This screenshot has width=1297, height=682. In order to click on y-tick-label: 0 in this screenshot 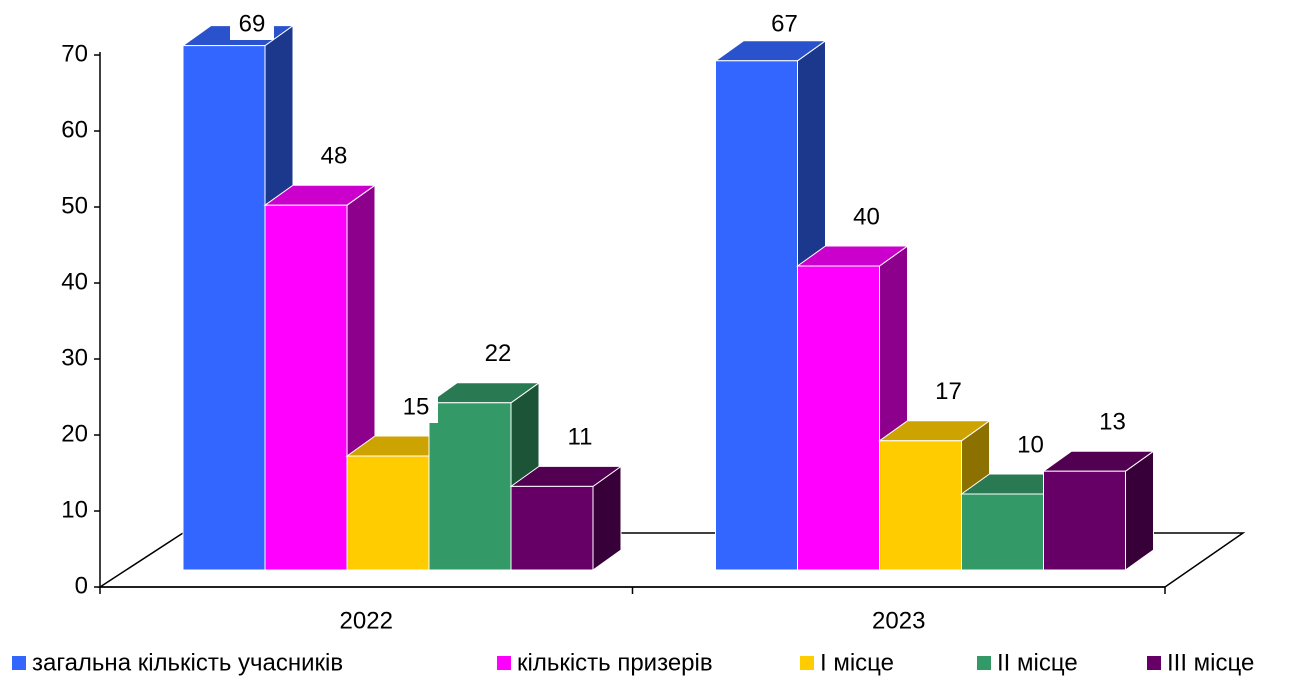, I will do `click(81, 585)`.